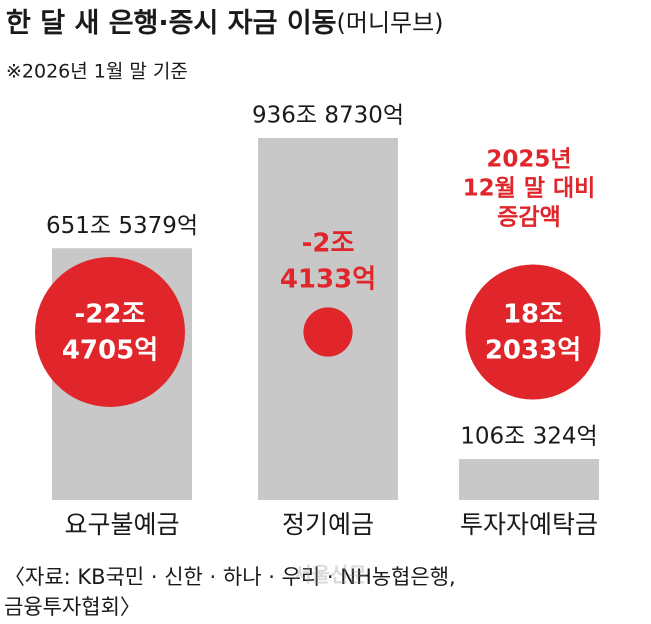 The height and width of the screenshot is (624, 651). What do you see at coordinates (328, 244) in the screenshot?
I see `change-label: -2조` at bounding box center [328, 244].